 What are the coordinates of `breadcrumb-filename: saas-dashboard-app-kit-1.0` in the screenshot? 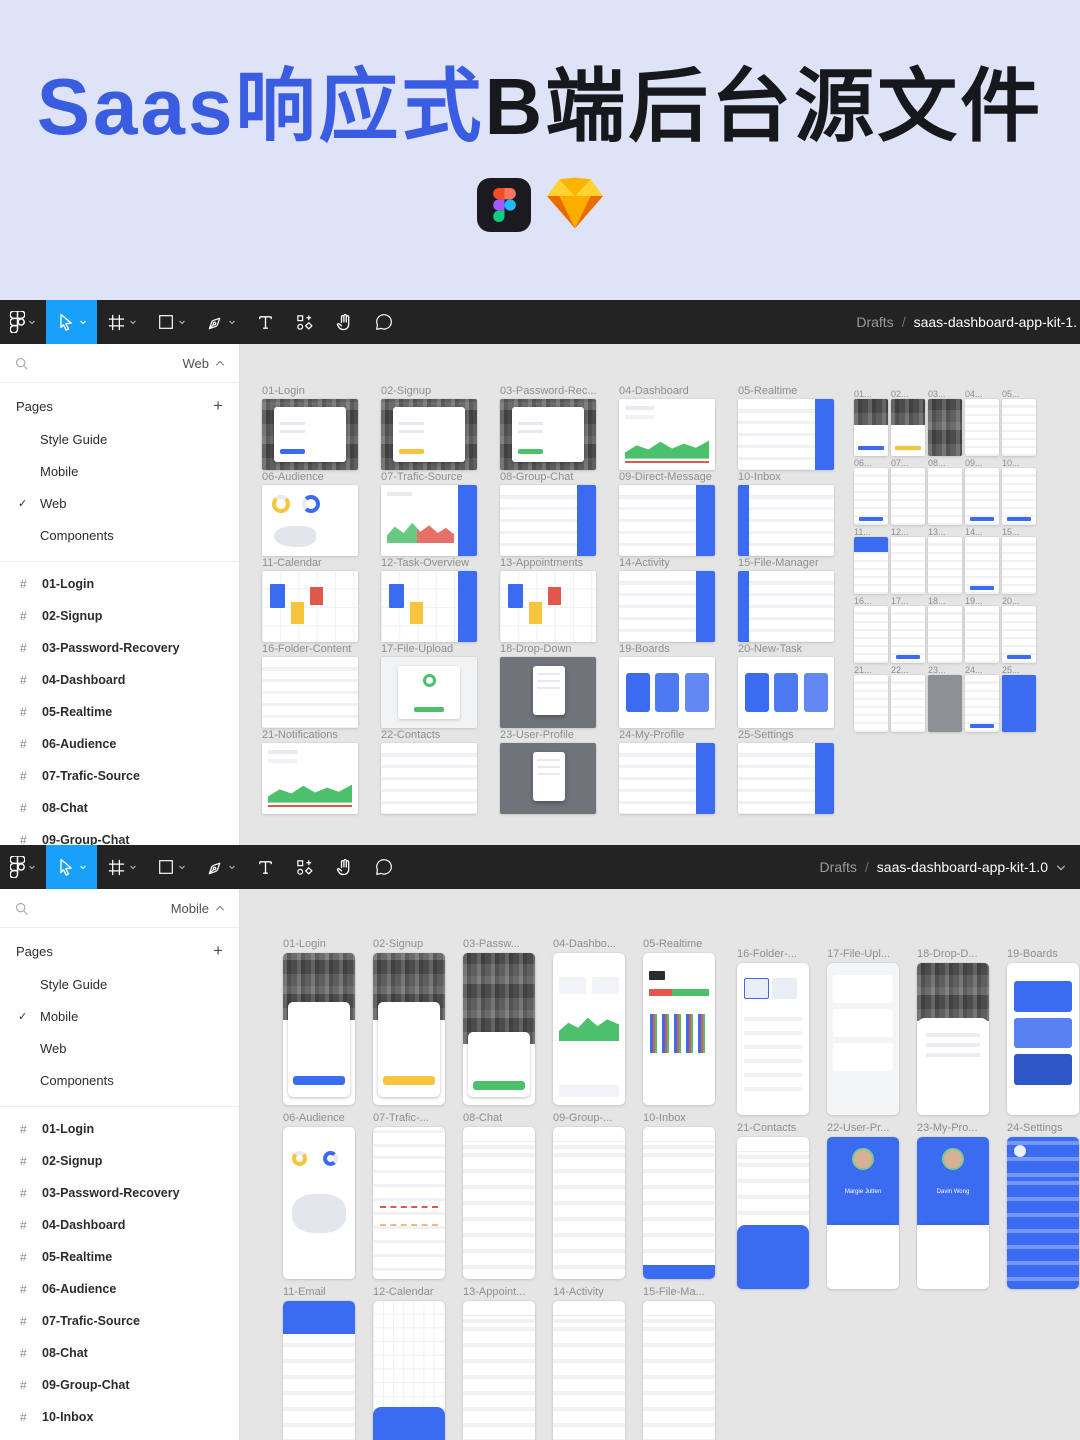 It's located at (962, 867).